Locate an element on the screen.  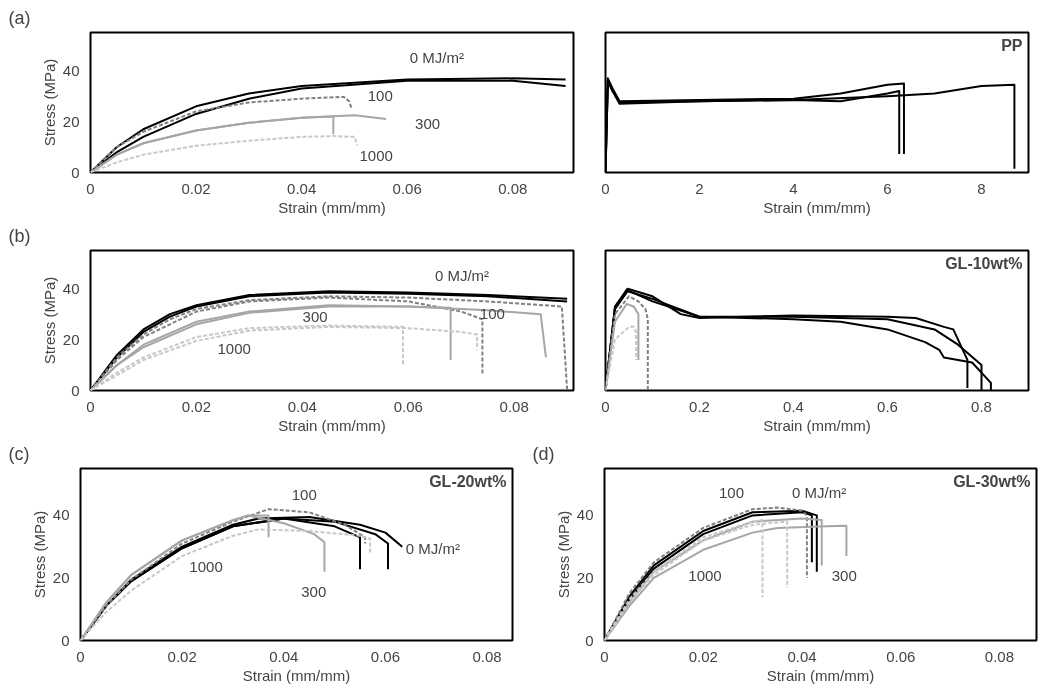
x-tick-label: 2 is located at coordinates (699, 188).